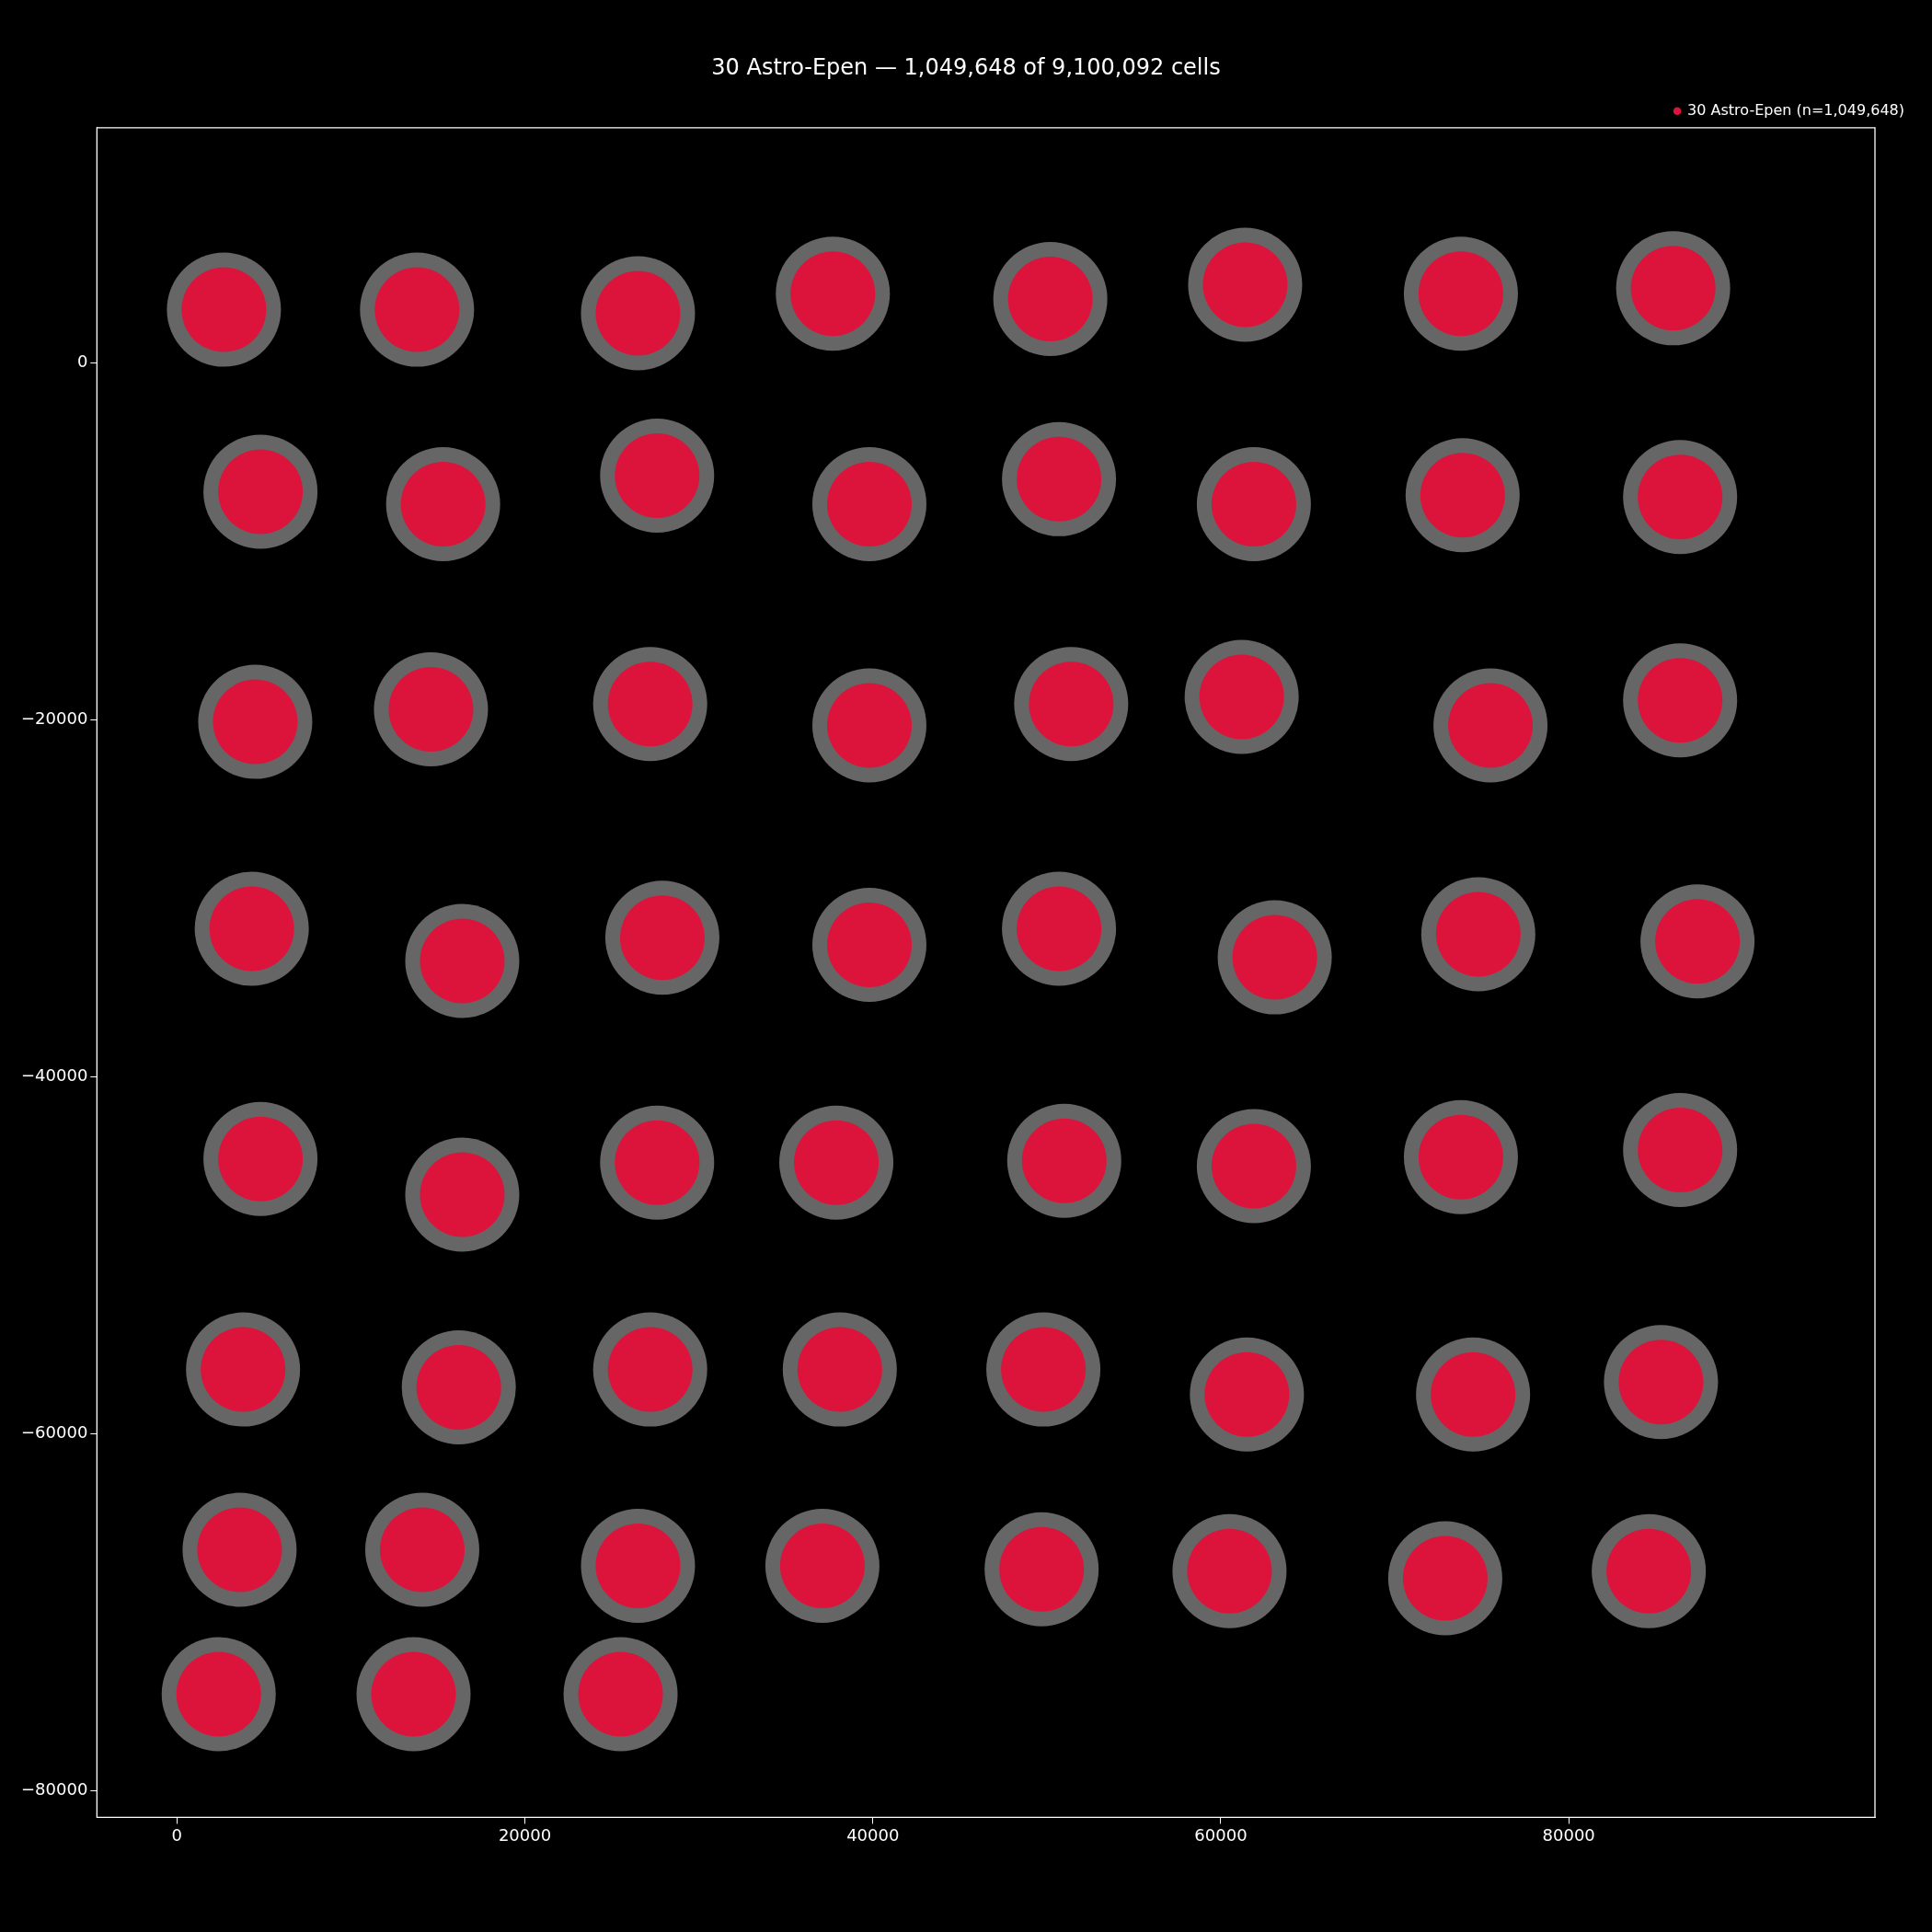 The image size is (1932, 1932). Describe the element at coordinates (1568, 1834) in the screenshot. I see `x-tick-label: 80000` at that location.